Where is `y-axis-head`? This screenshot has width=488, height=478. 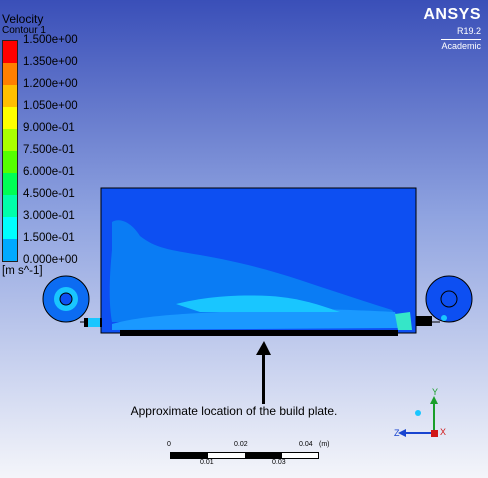
y-axis-head is located at coordinates (434, 400).